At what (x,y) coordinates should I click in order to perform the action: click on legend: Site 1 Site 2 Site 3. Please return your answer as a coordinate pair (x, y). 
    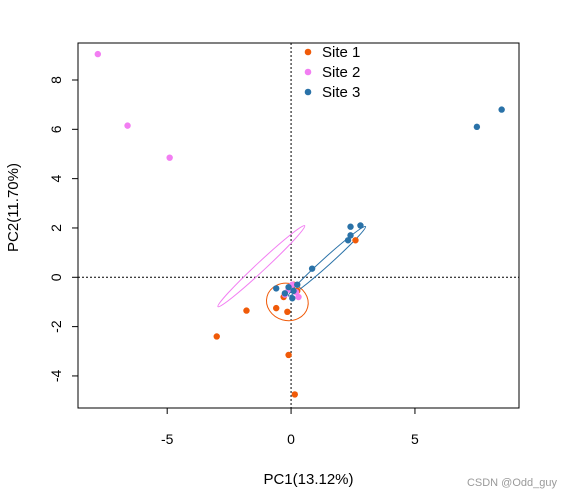
    Looking at the image, I should click on (332, 72).